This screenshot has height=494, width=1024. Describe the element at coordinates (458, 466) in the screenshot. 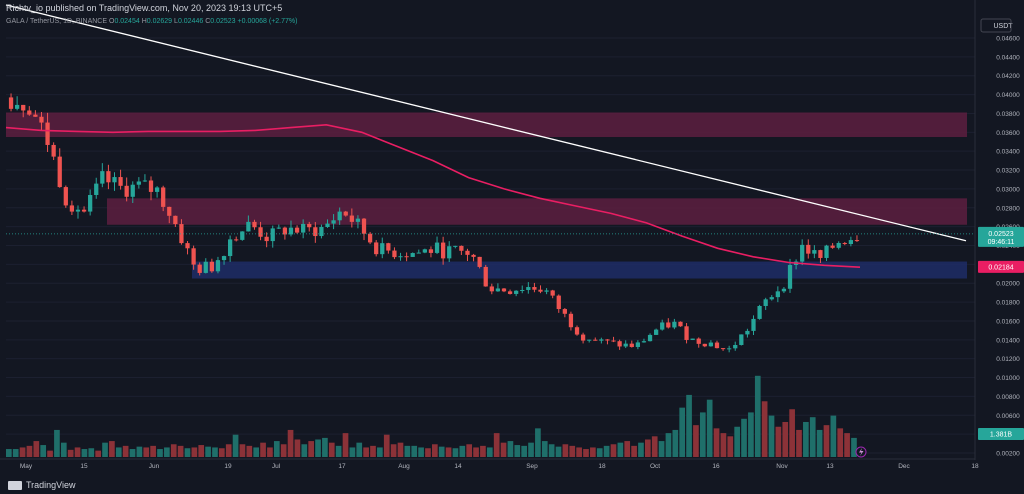

I see `time-tick: 14` at that location.